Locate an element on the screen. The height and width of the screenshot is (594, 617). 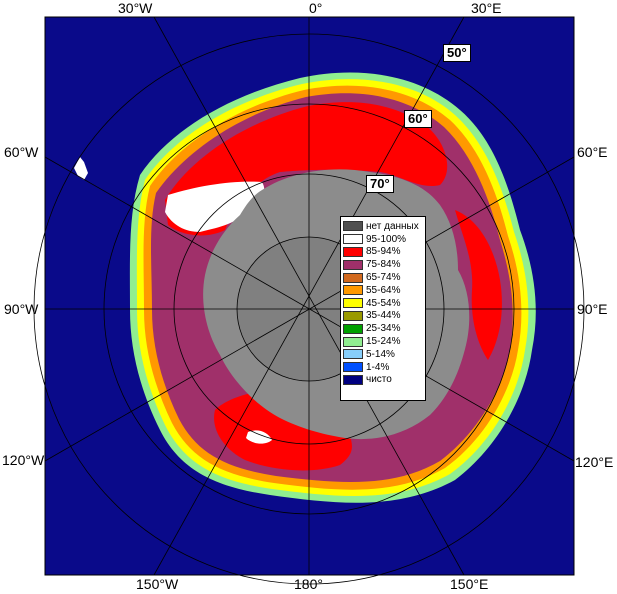
lat-label-50: 50° is located at coordinates (457, 53).